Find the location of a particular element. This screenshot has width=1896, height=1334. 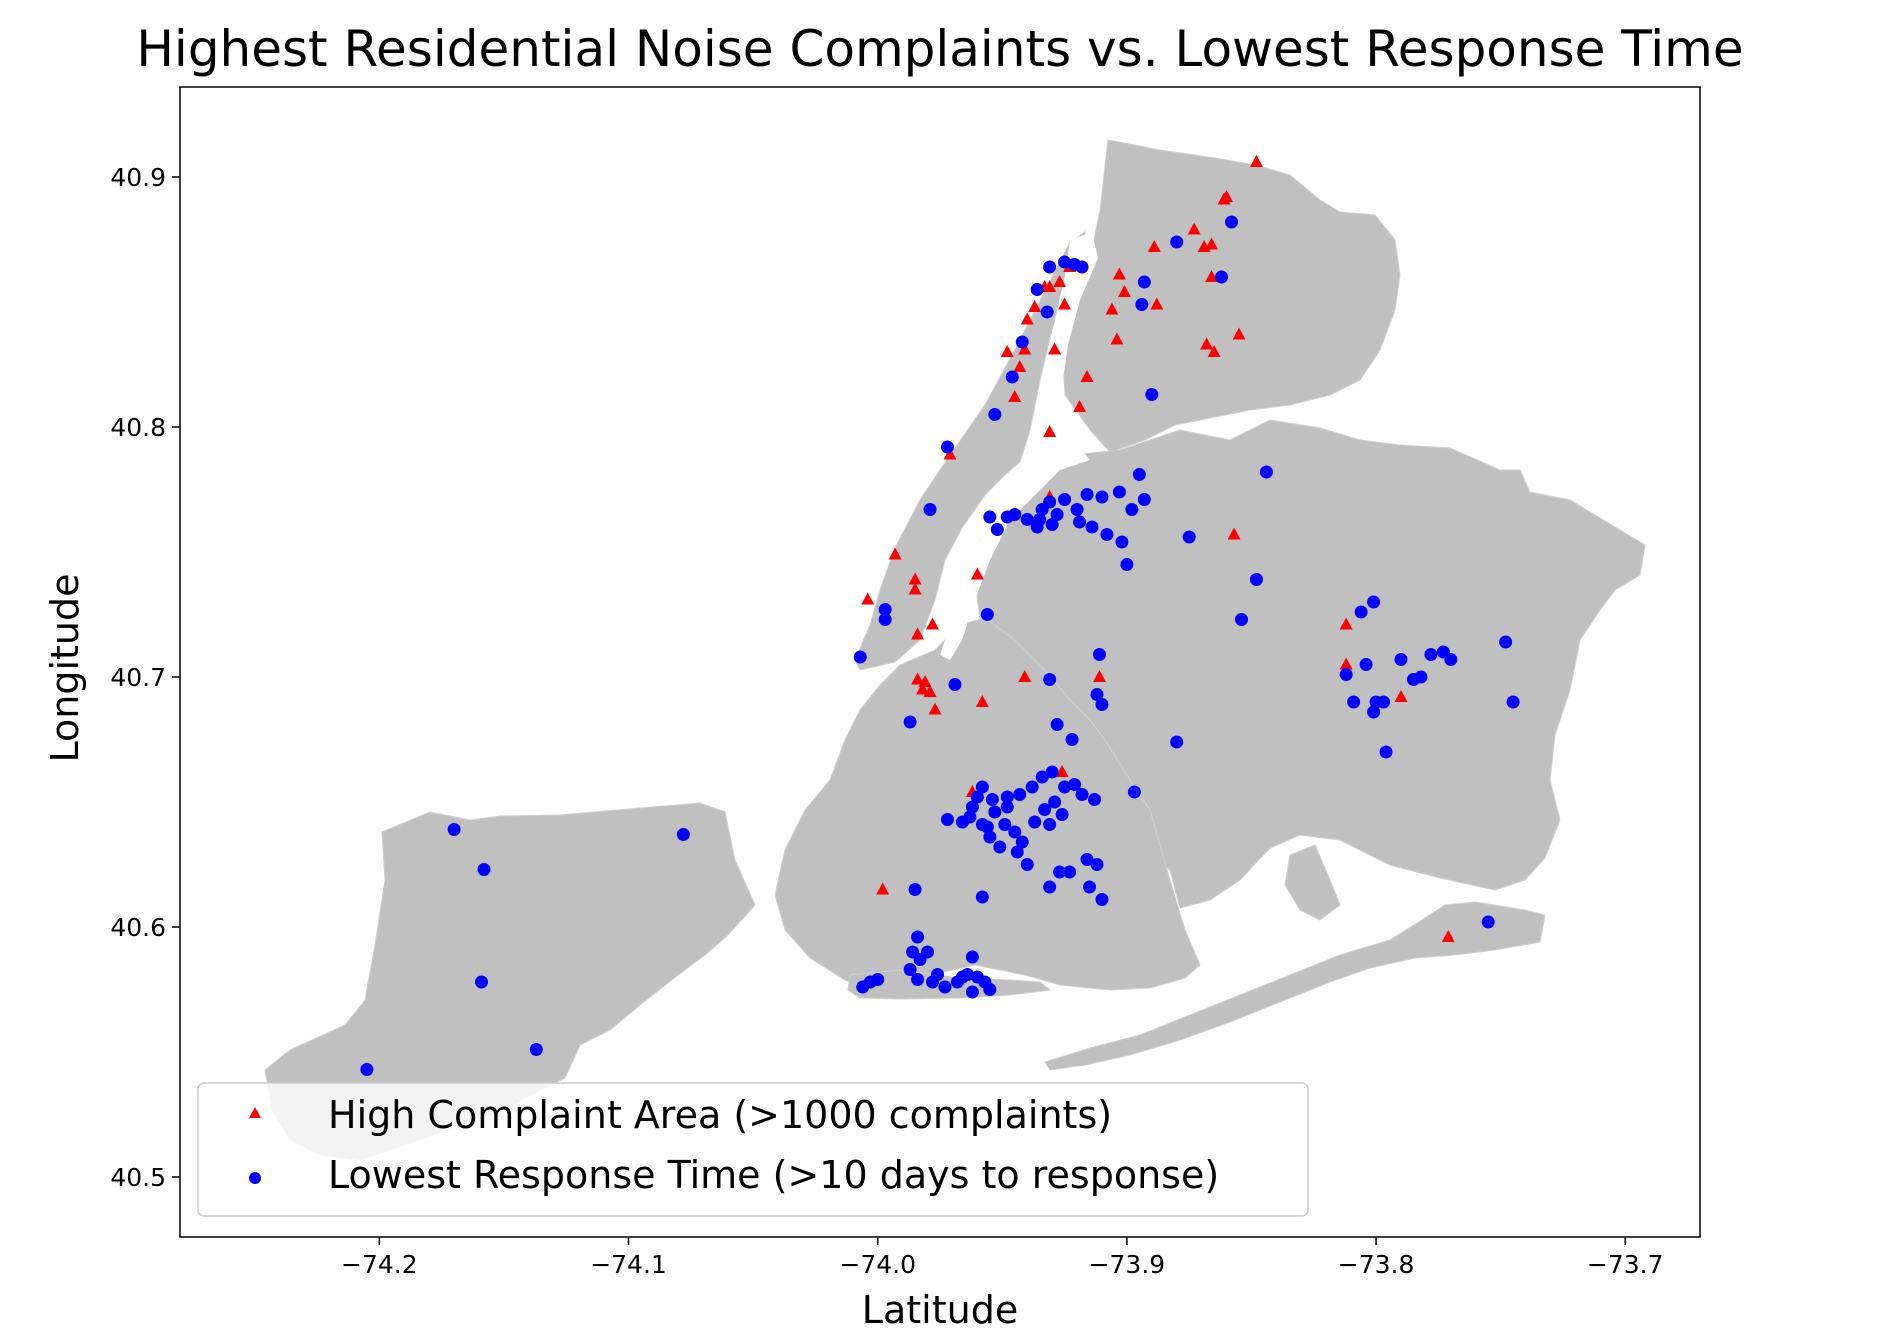

x-axis-label: Latitude is located at coordinates (940, 1310).